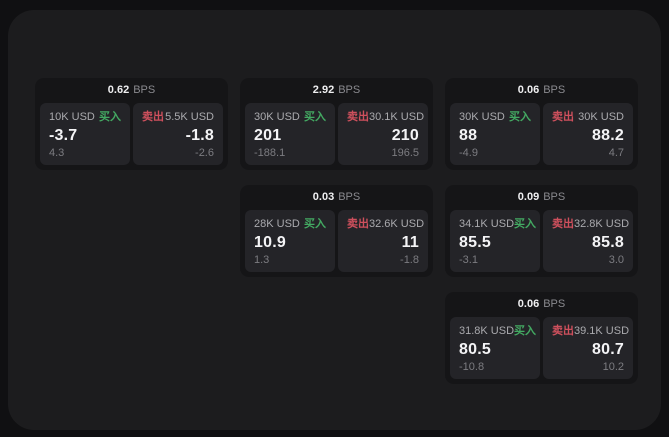  What do you see at coordinates (290, 241) in the screenshot?
I see `buy-tile: 28K USD 买入 10.9 1.3` at bounding box center [290, 241].